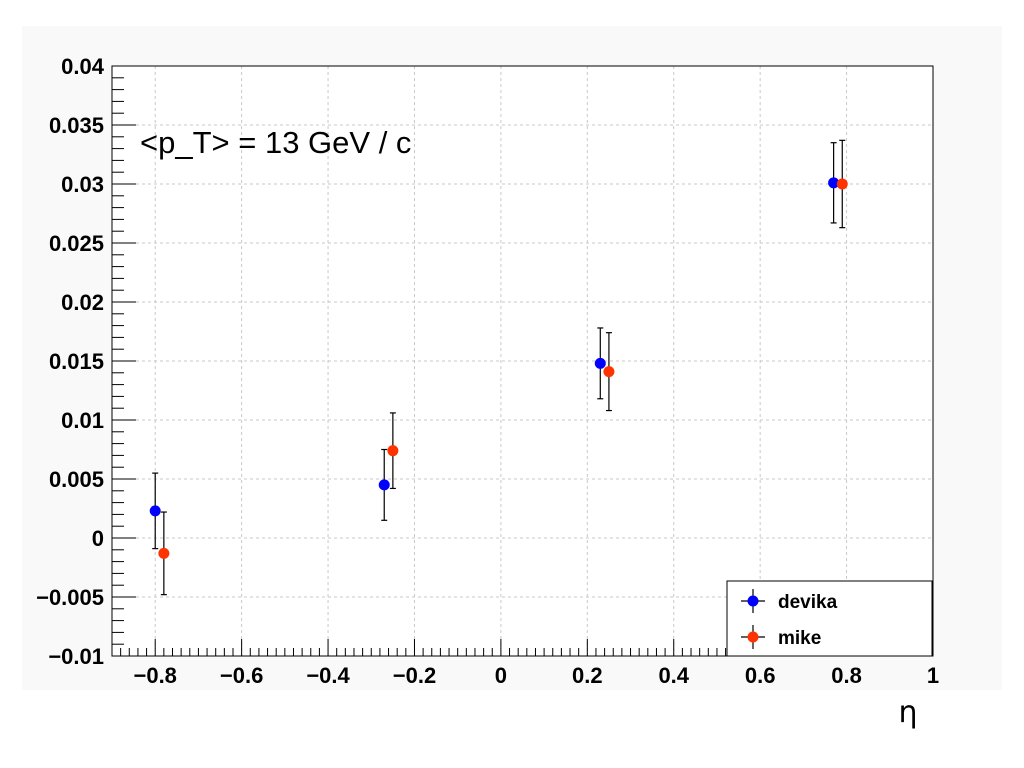  What do you see at coordinates (808, 602) in the screenshot?
I see `legend-devika-label: devika` at bounding box center [808, 602].